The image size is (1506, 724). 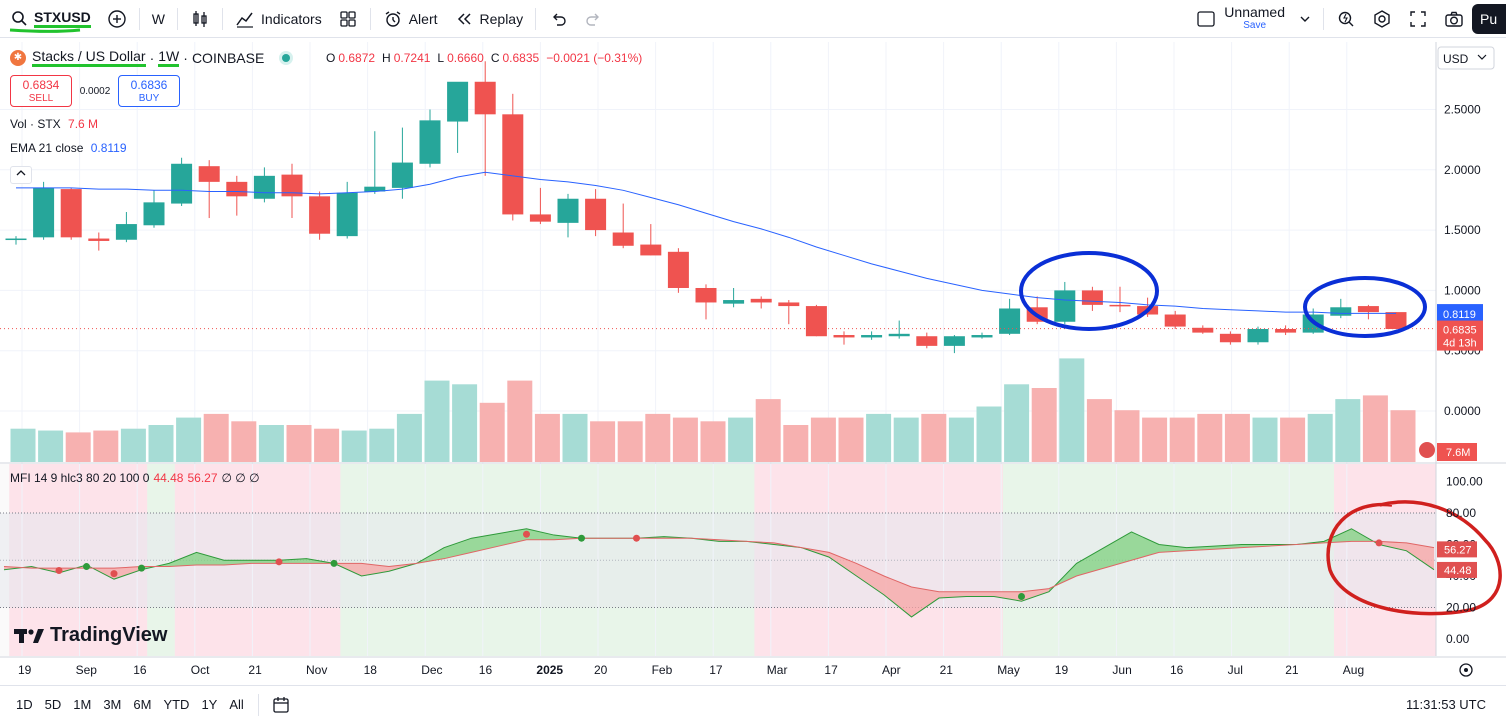 I want to click on redo-button, so click(x=594, y=19).